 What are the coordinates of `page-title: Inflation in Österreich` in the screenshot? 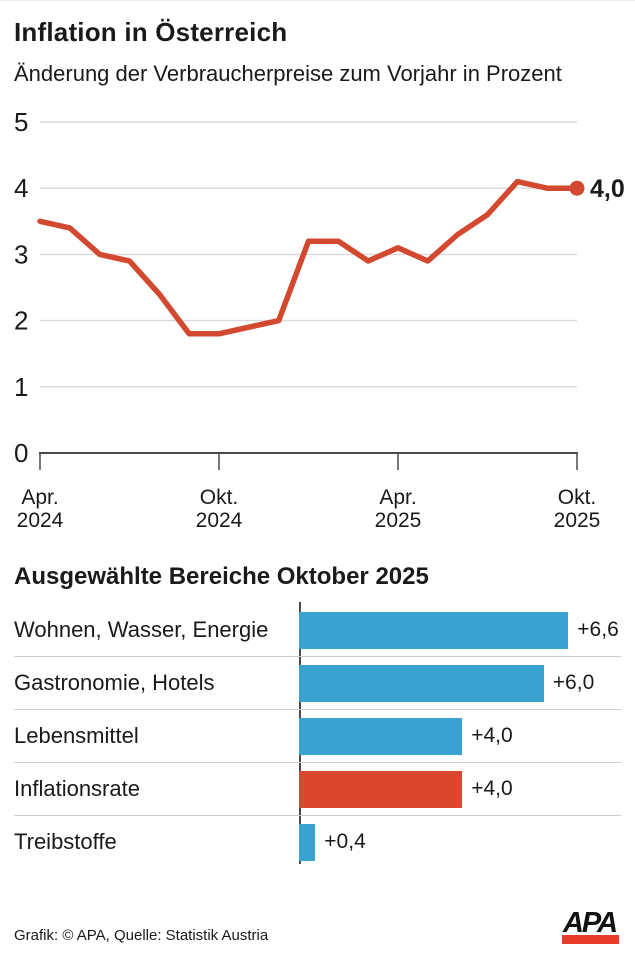 It's located at (151, 32).